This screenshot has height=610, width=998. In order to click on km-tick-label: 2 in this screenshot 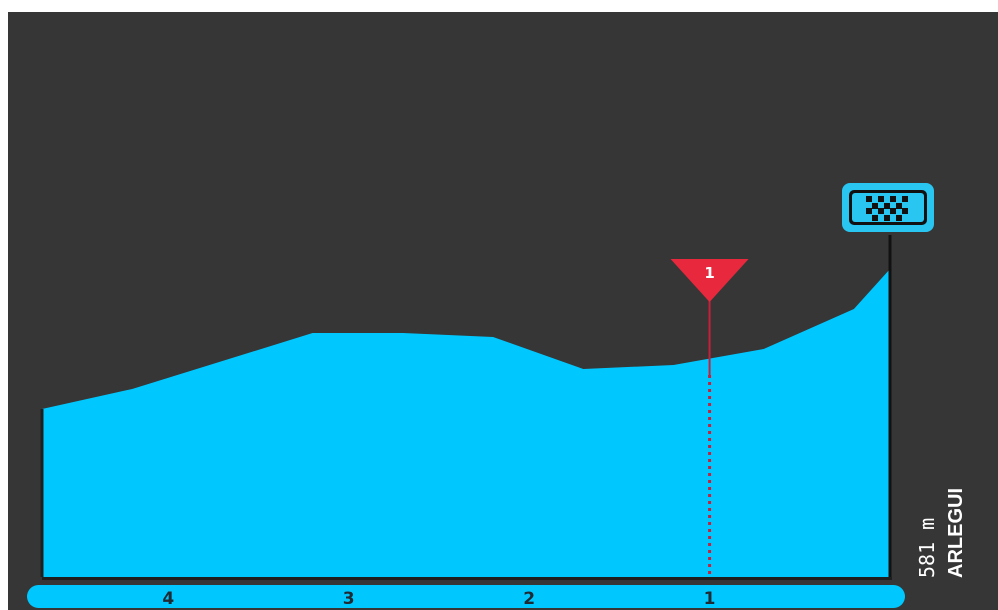, I will do `click(529, 599)`.